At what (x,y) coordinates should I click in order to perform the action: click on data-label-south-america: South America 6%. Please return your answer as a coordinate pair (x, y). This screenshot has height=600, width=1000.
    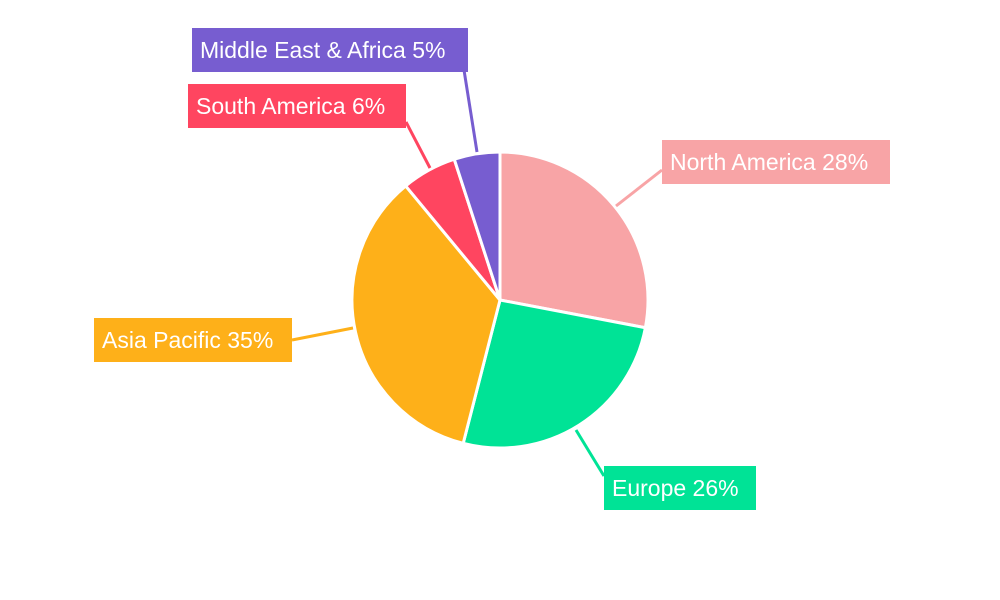
    Looking at the image, I should click on (290, 106).